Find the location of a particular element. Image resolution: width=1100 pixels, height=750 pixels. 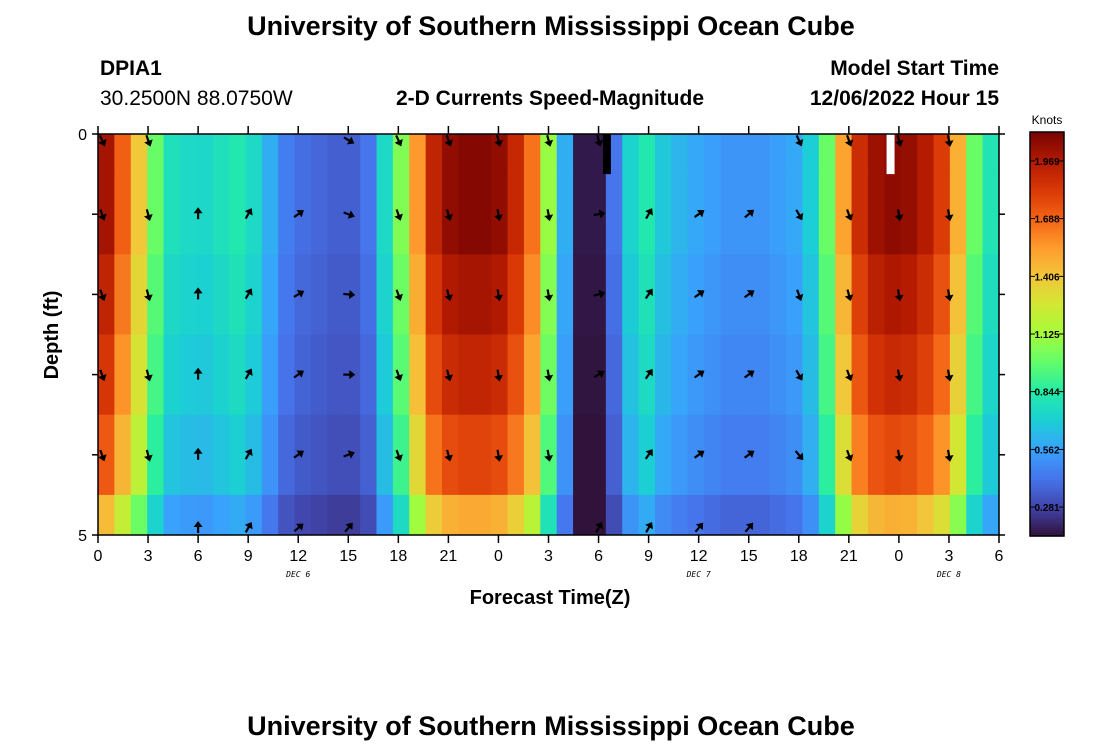

x-tick-label: 6 is located at coordinates (598, 556).